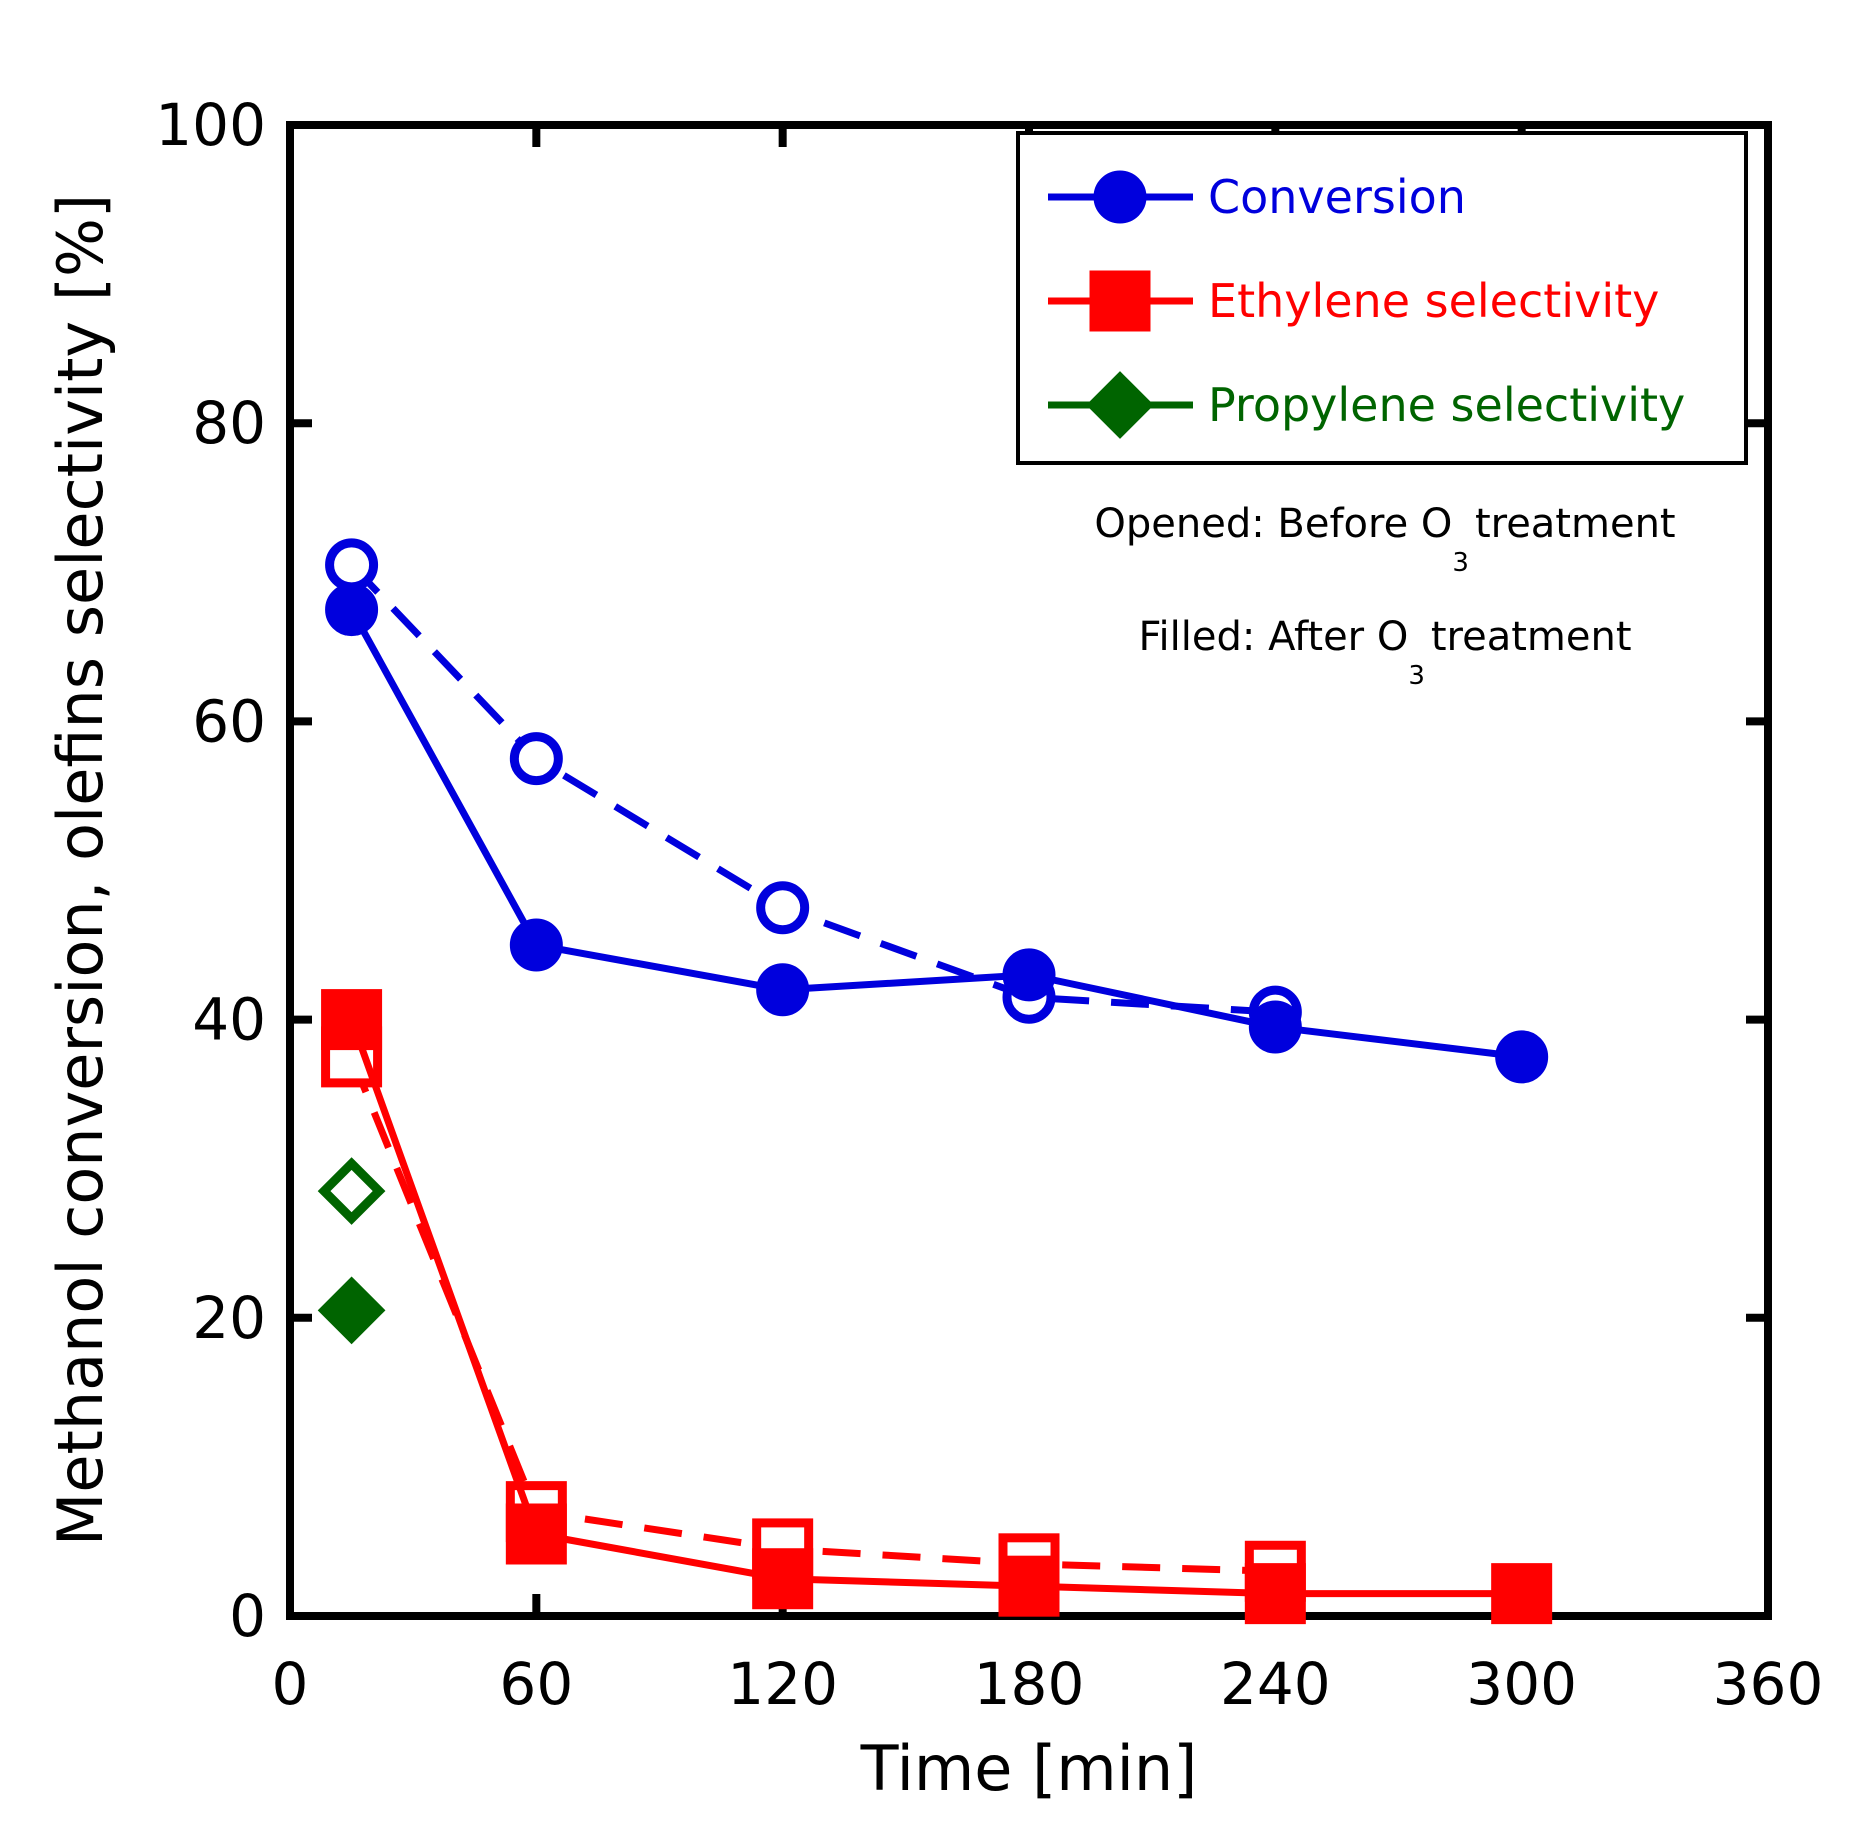 This screenshot has height=1822, width=1850. Describe the element at coordinates (1029, 1684) in the screenshot. I see `x-tick-label: 180` at that location.